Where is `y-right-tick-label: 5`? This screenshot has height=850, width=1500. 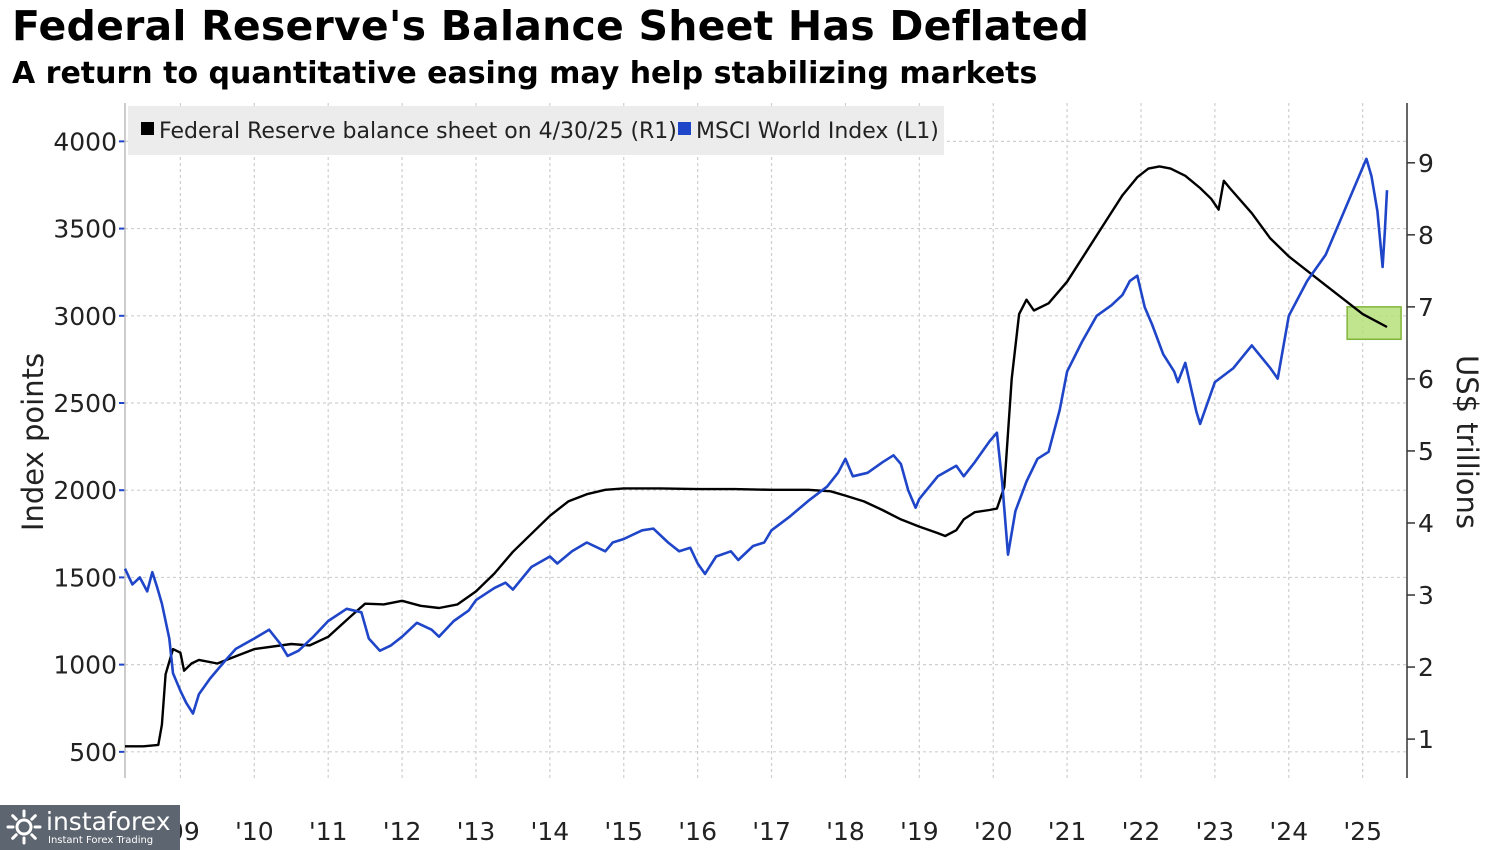 y-right-tick-label: 5 is located at coordinates (1426, 451).